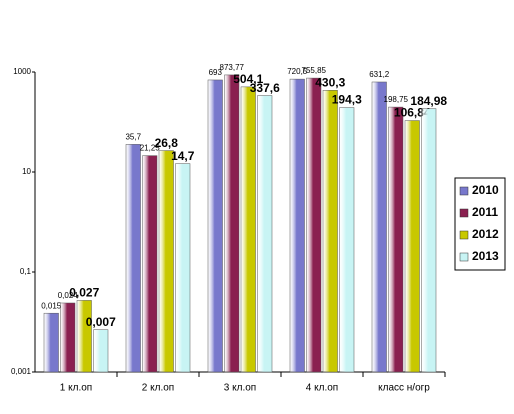  I want to click on value-label: 0,015, so click(51, 305).